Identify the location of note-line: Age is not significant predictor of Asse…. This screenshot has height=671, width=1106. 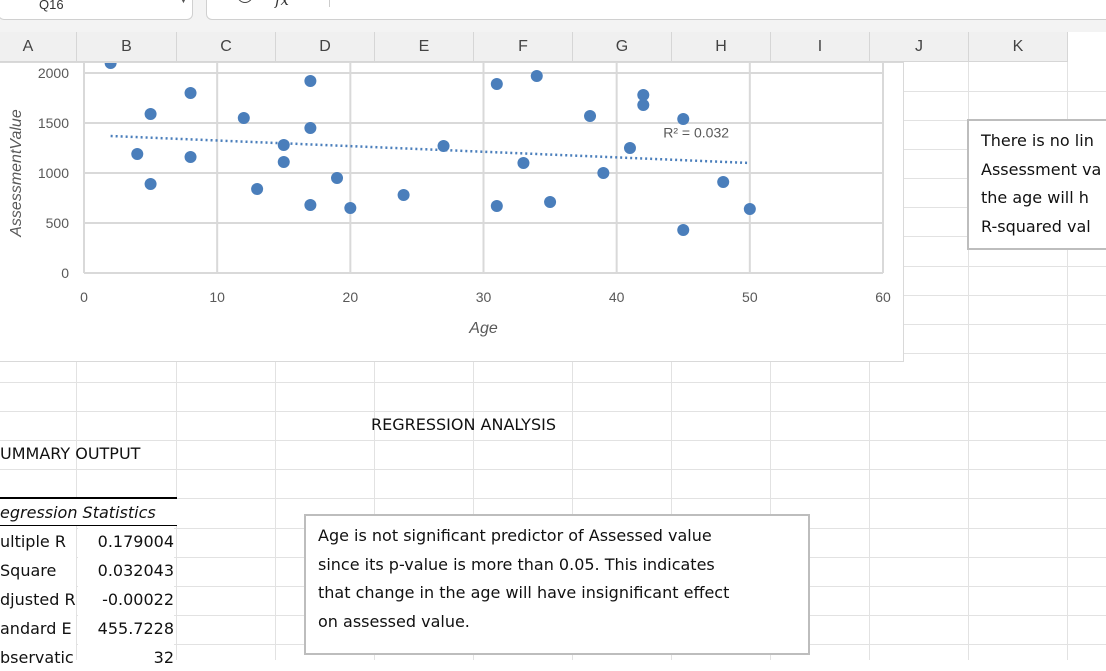
(515, 535).